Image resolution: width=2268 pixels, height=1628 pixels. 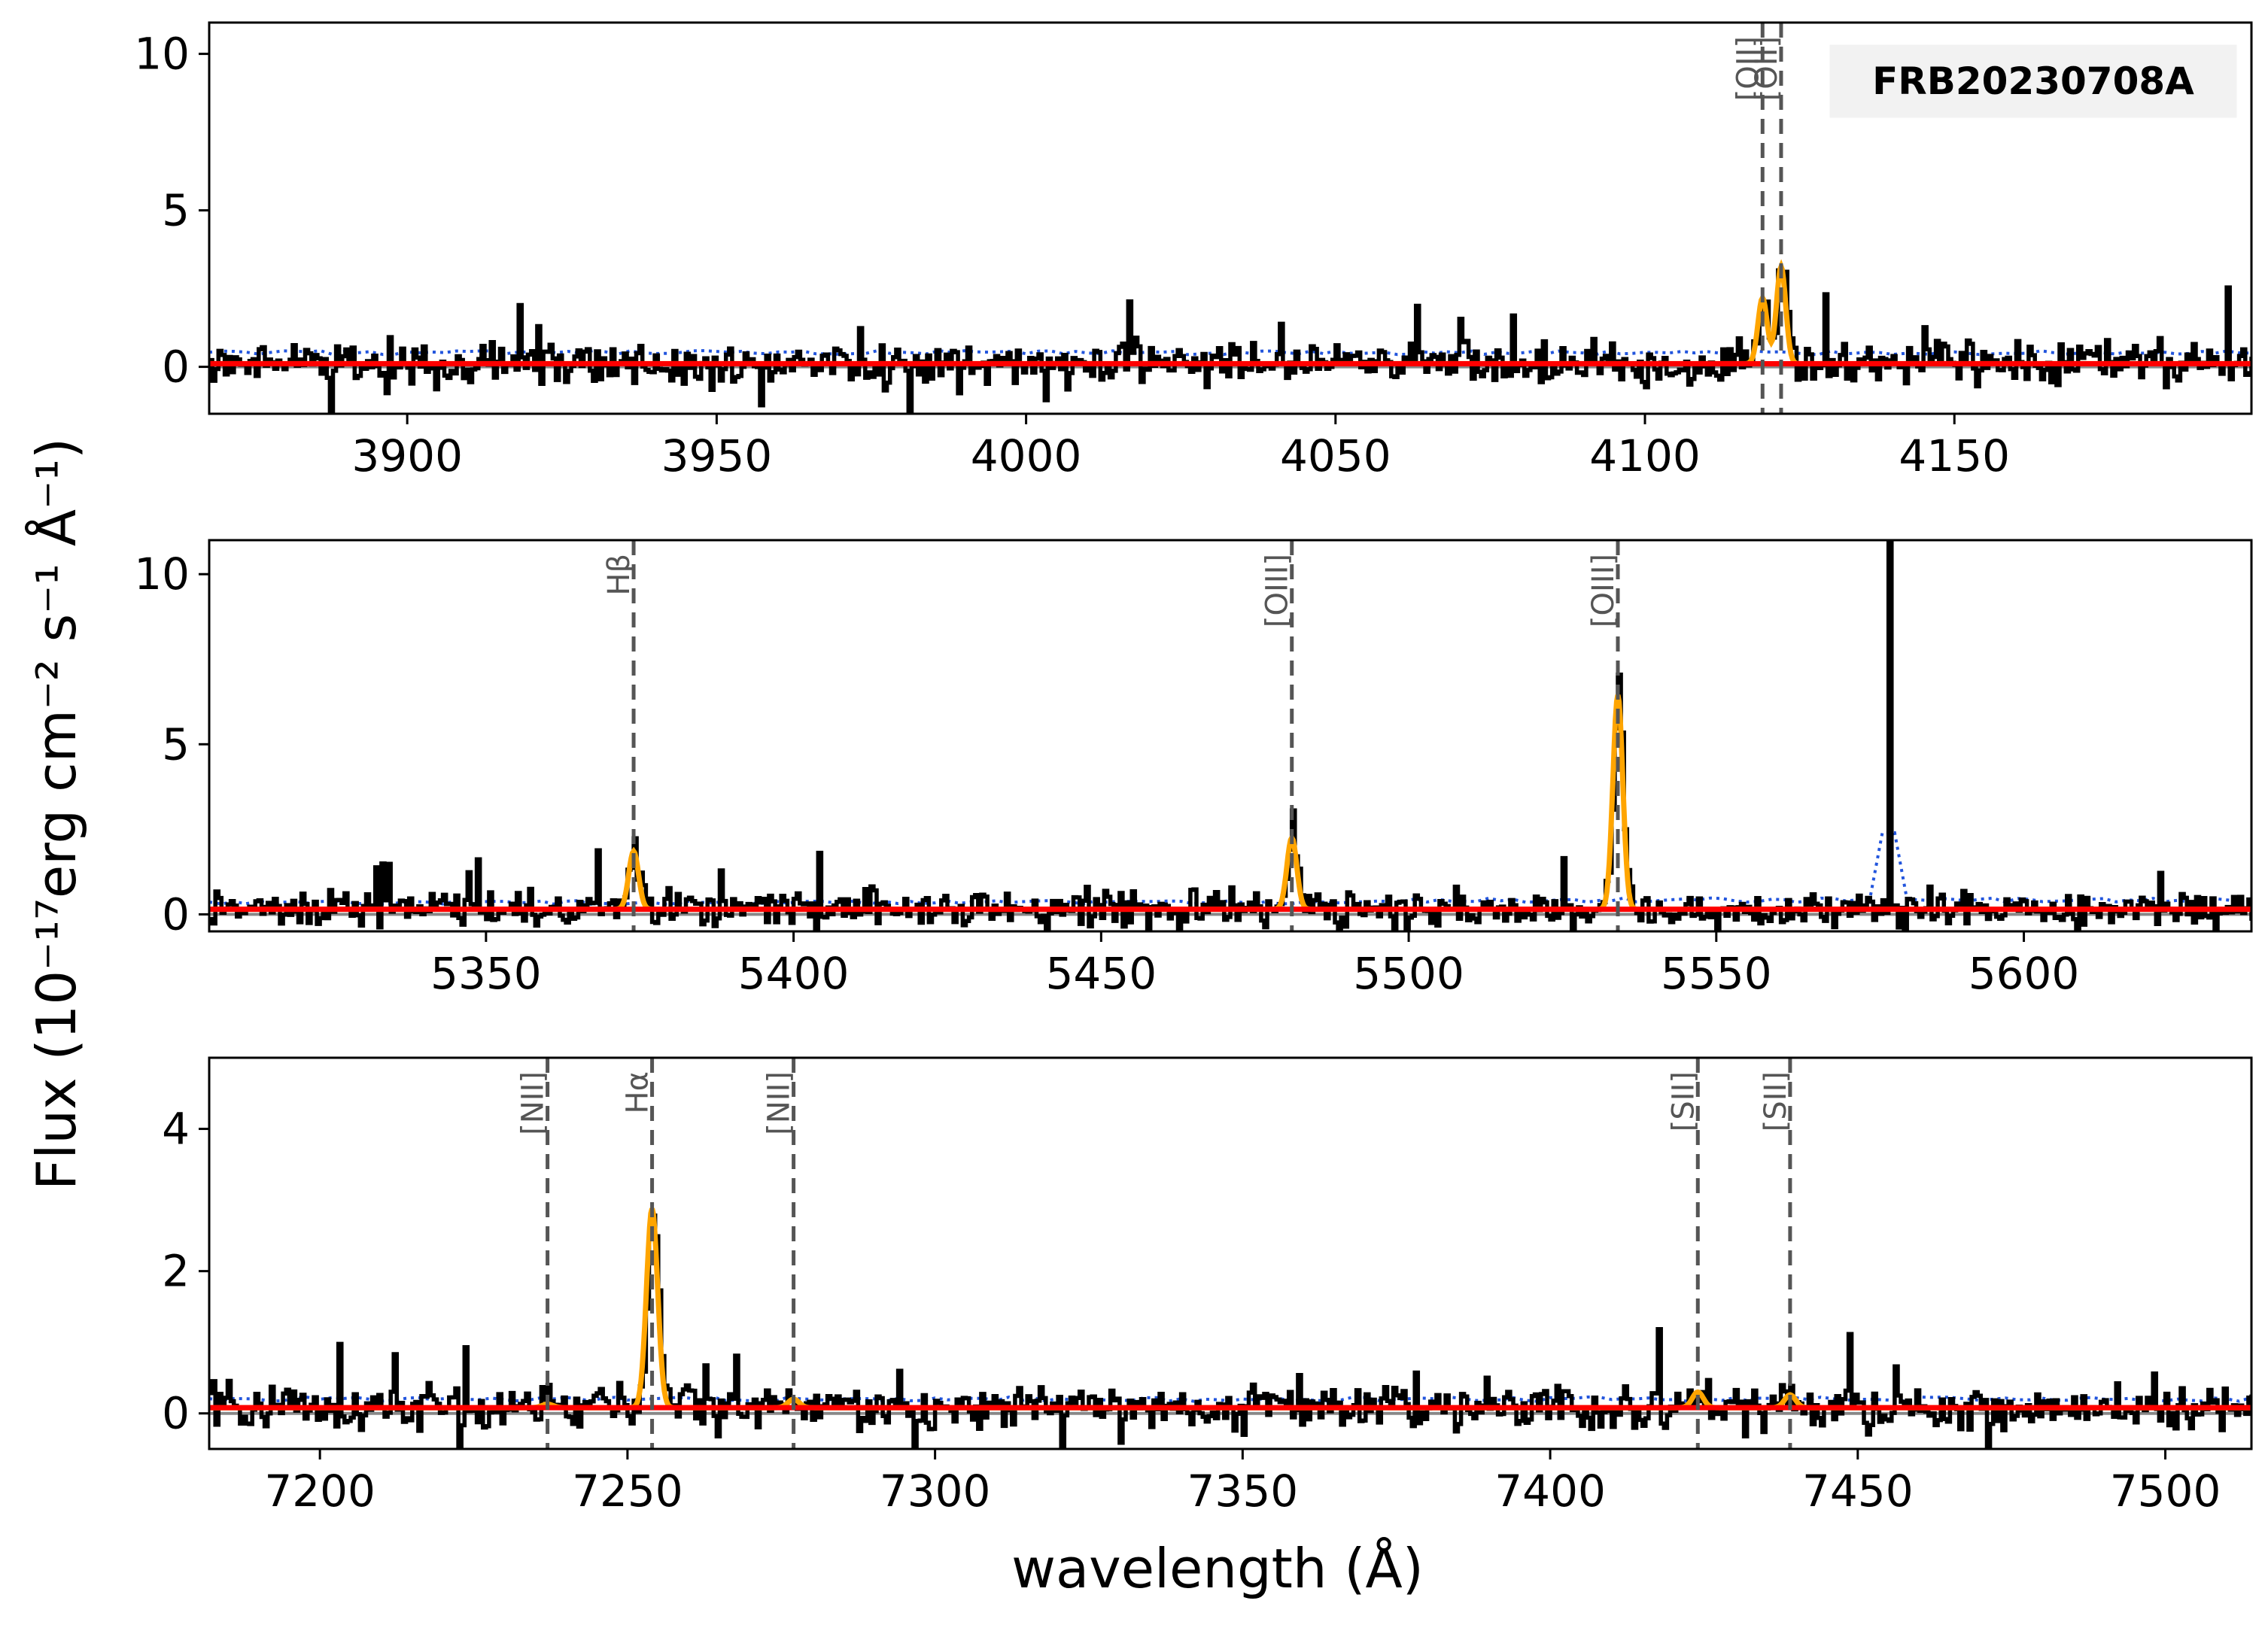 What do you see at coordinates (1278, 590) in the screenshot?
I see `line-label-middle-1: [OIII]` at bounding box center [1278, 590].